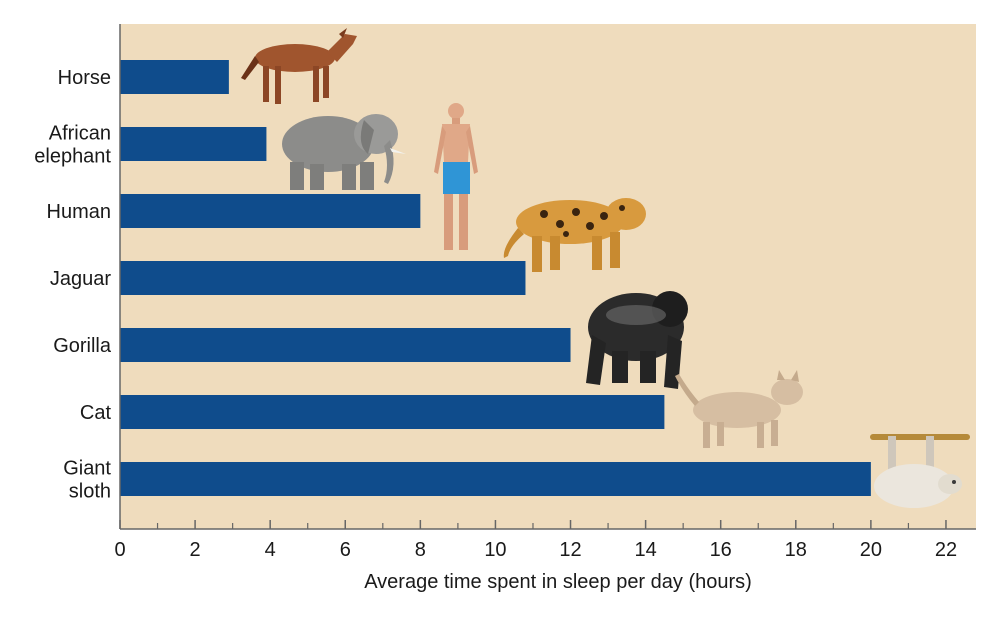  I want to click on category-label: Horse, so click(84, 78).